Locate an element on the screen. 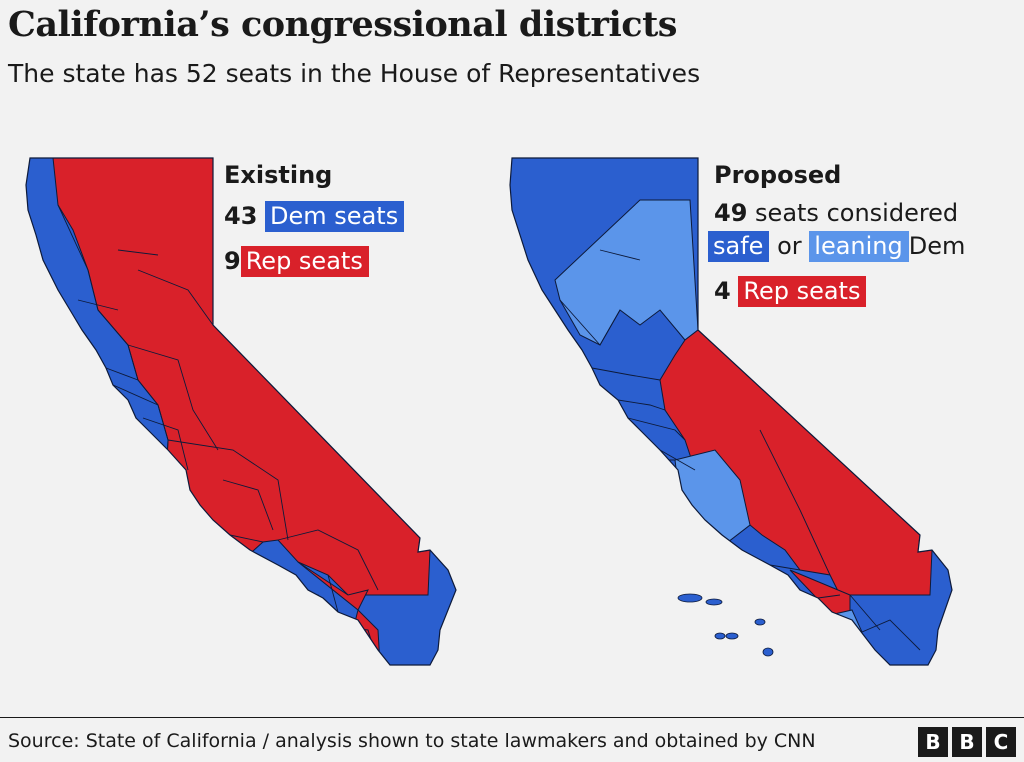  existing-heading: Existing is located at coordinates (278, 175).